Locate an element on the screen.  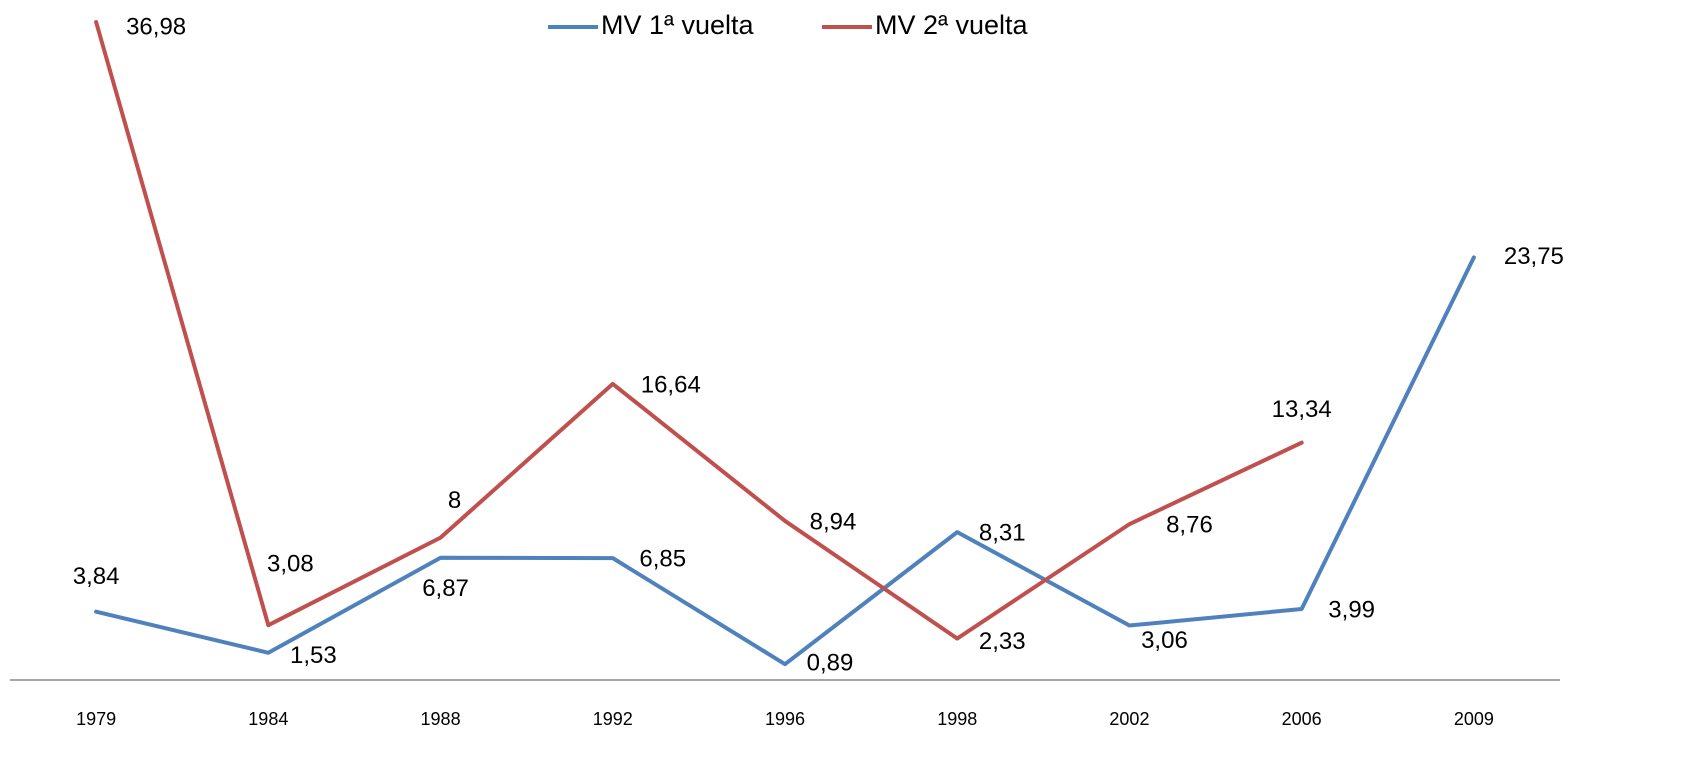
legend-label: MV 1ª vuelta is located at coordinates (678, 25).